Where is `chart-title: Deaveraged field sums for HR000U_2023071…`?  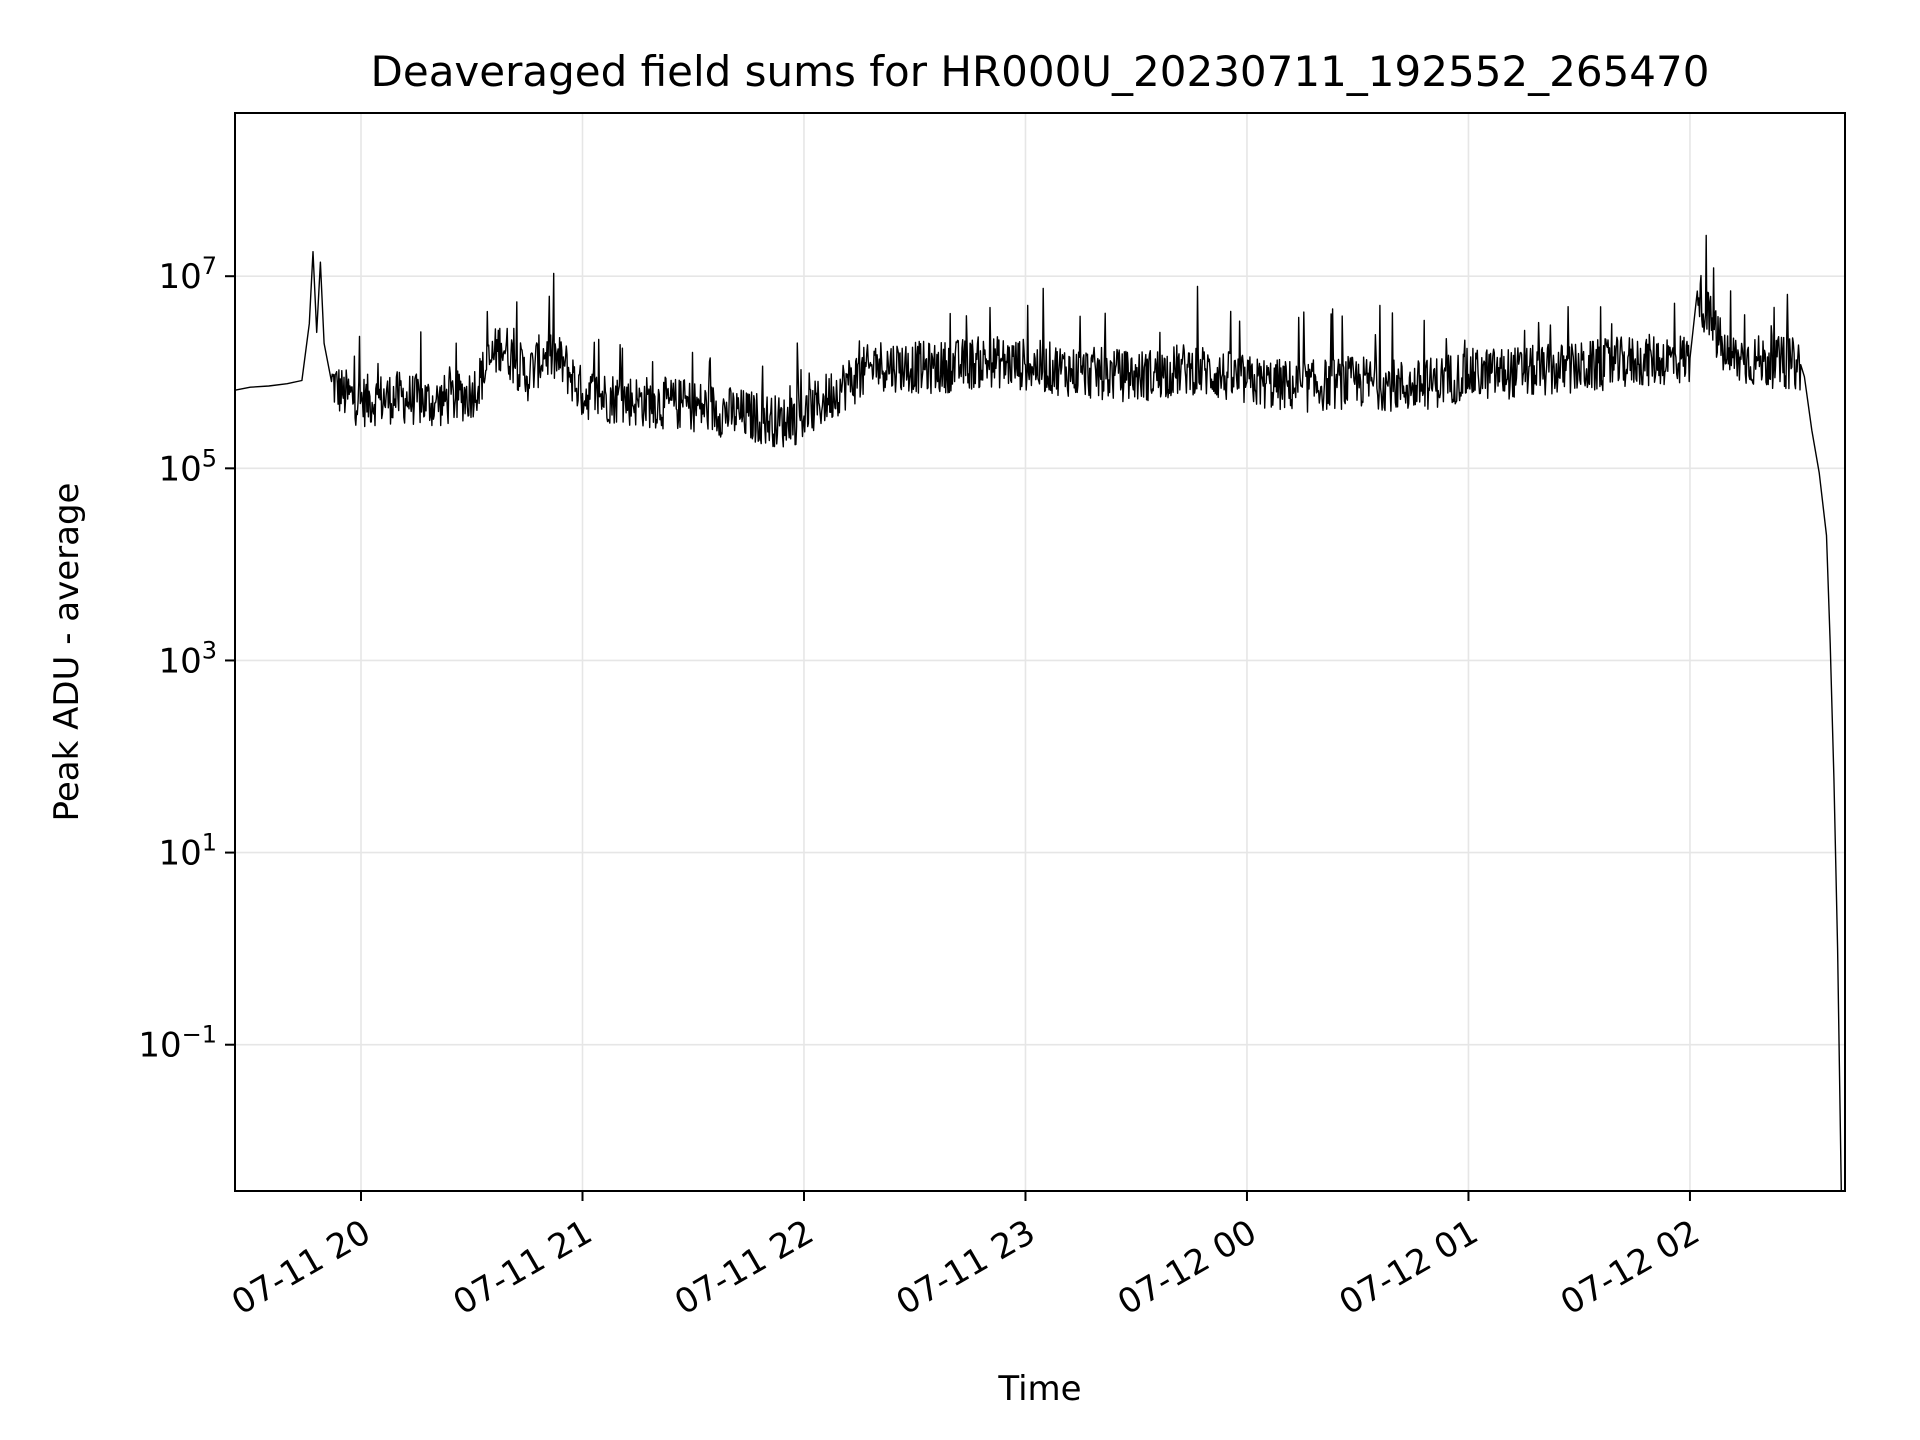 chart-title: Deaveraged field sums for HR000U_2023071… is located at coordinates (1040, 71).